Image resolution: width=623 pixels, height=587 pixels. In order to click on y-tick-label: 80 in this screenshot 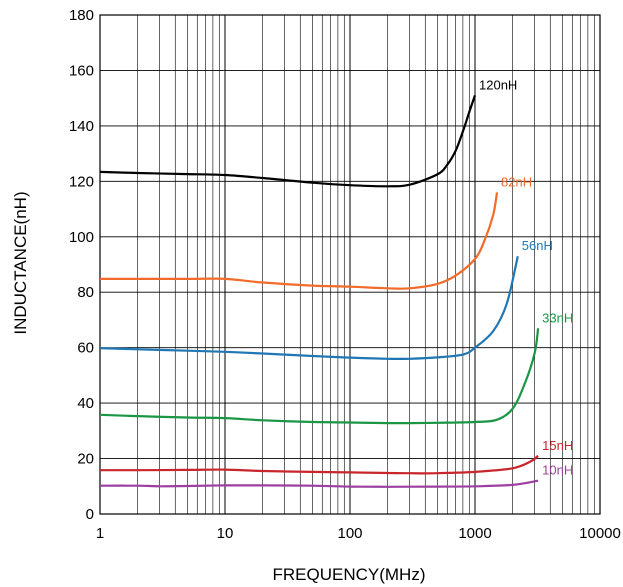, I will do `click(85, 292)`.